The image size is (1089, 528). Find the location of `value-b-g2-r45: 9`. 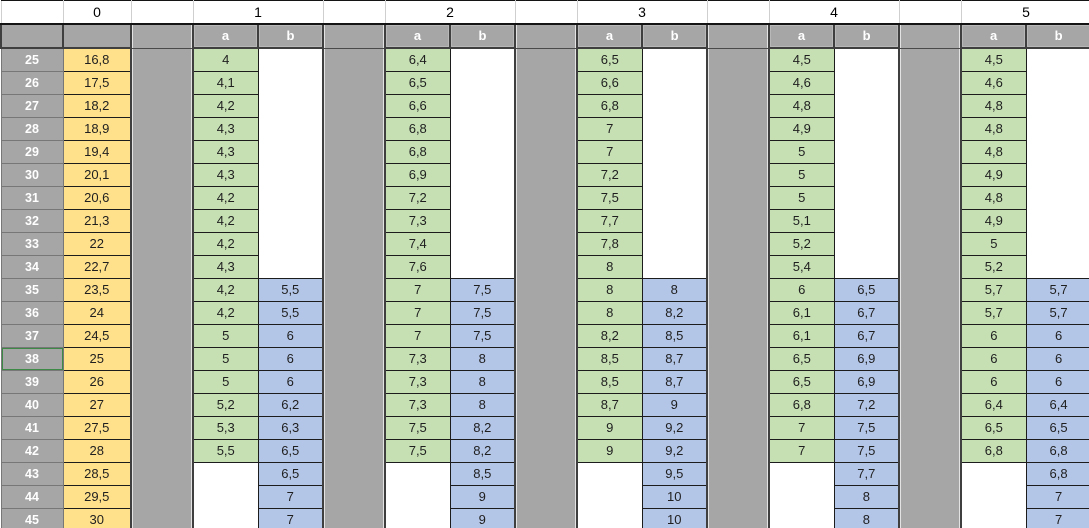

value-b-g2-r45: 9 is located at coordinates (482, 518).